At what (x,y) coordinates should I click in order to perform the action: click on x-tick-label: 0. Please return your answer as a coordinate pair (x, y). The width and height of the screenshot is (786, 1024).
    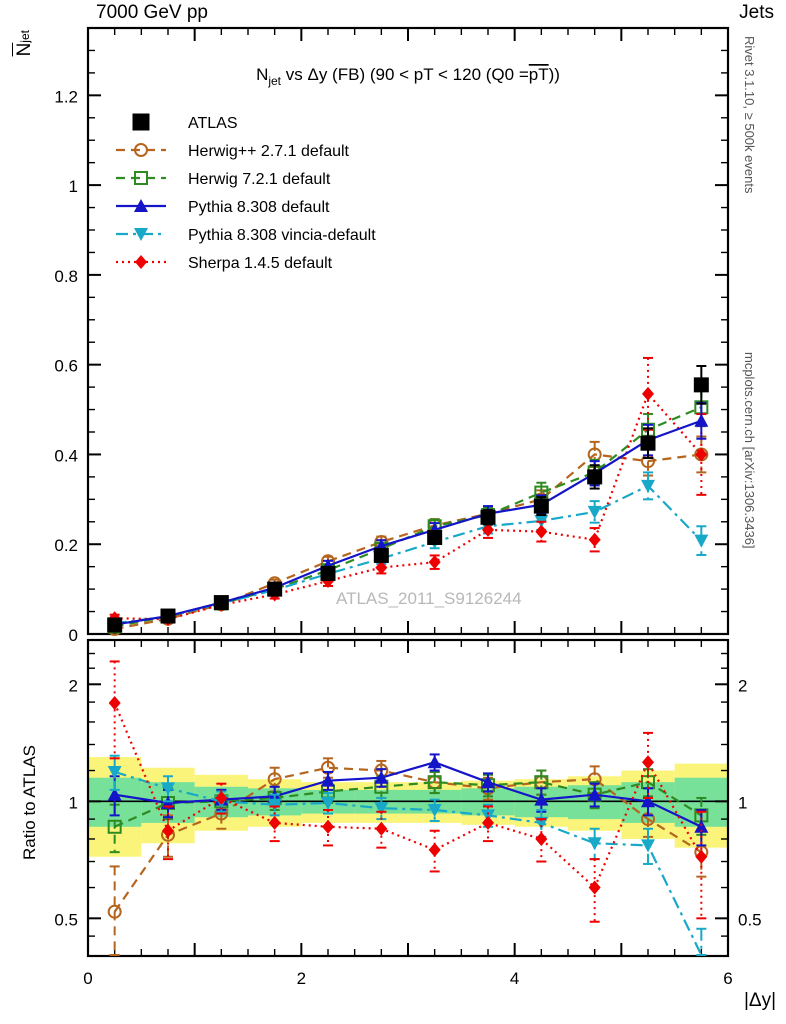
    Looking at the image, I should click on (87, 978).